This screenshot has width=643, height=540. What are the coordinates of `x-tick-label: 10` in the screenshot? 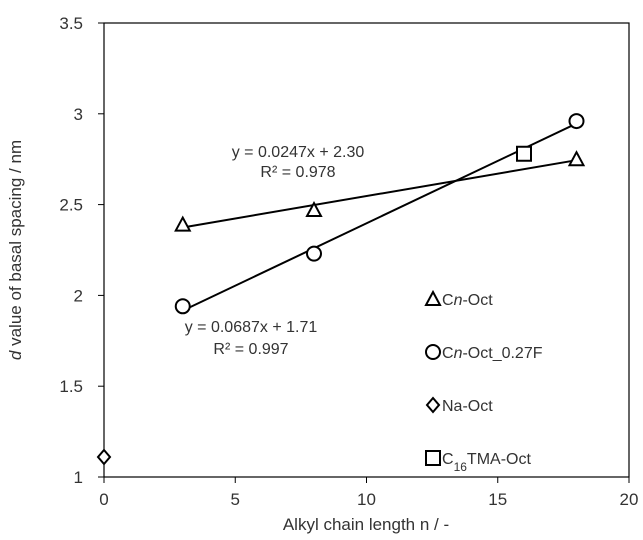 It's located at (366, 499).